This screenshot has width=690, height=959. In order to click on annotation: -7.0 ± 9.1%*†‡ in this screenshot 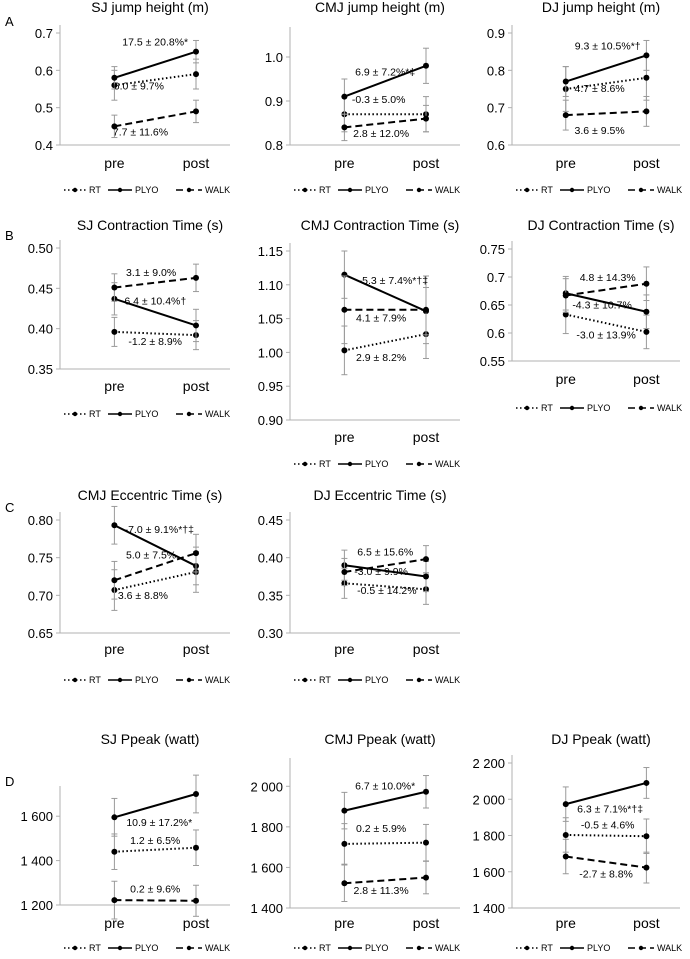, I will do `click(160, 530)`.